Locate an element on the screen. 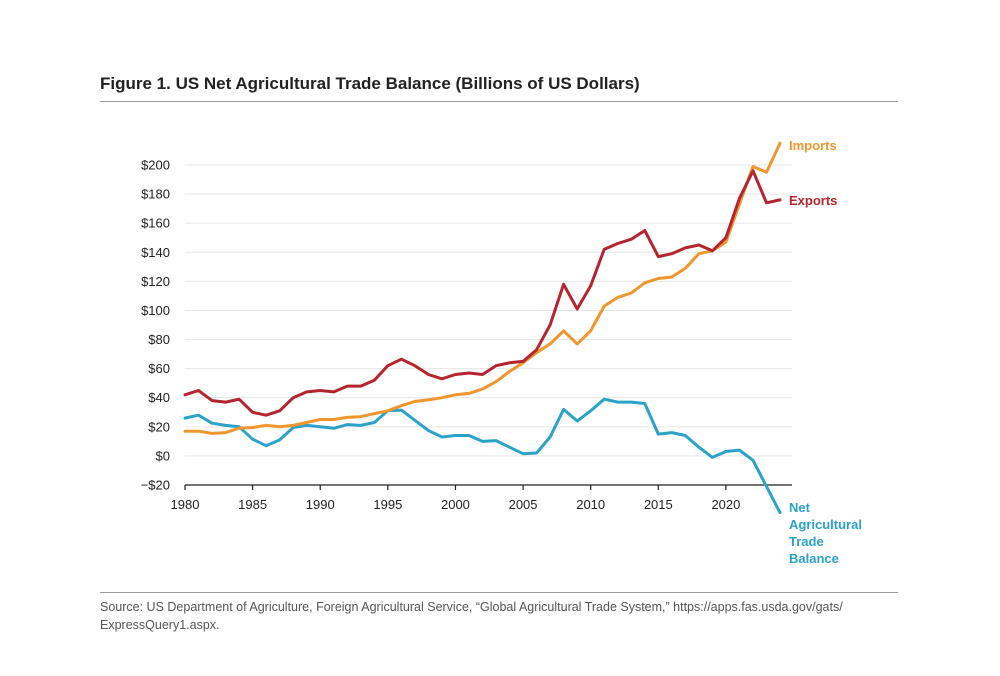 This screenshot has height=676, width=1000. series-label-exports: Exports is located at coordinates (813, 200).